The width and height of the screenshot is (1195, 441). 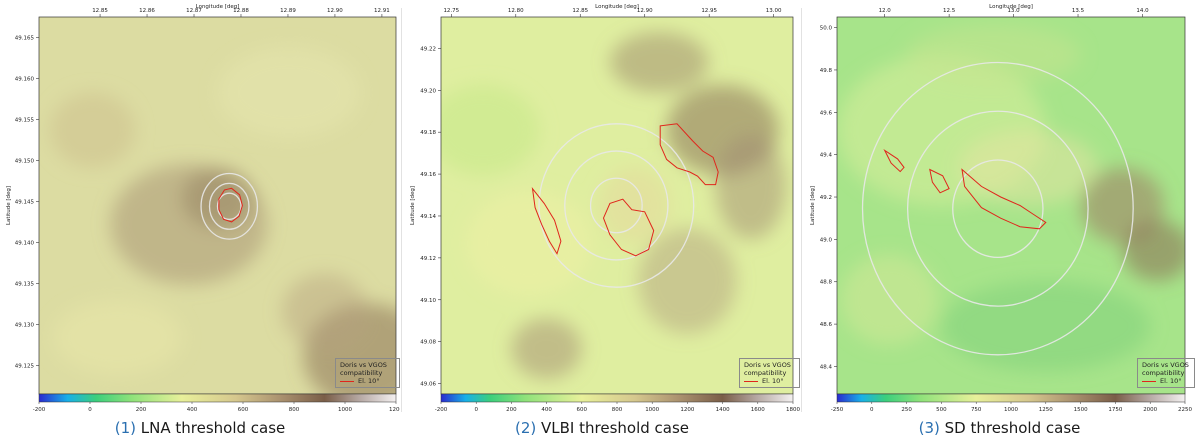 I want to click on x-tick-label: 12.90, so click(x=335, y=11).